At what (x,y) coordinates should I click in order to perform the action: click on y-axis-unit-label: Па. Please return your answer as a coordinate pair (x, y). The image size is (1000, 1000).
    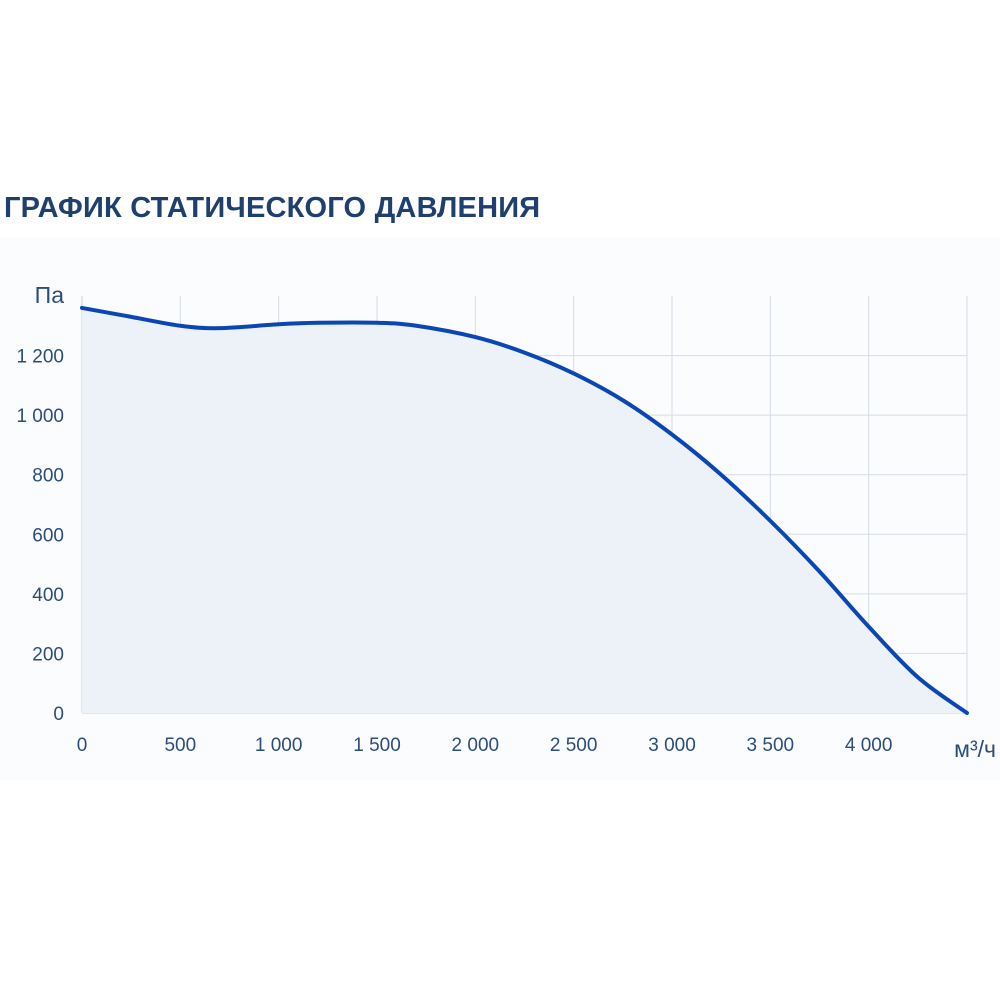
    Looking at the image, I should click on (50, 295).